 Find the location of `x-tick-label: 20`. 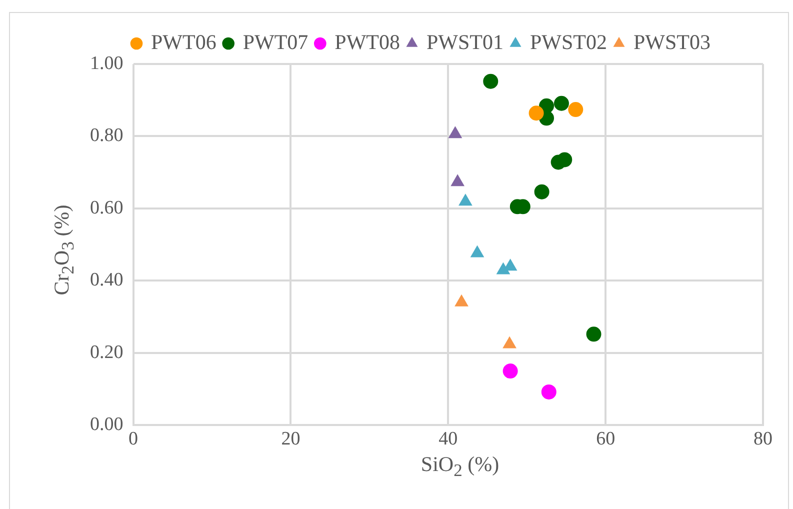

x-tick-label: 20 is located at coordinates (290, 439).